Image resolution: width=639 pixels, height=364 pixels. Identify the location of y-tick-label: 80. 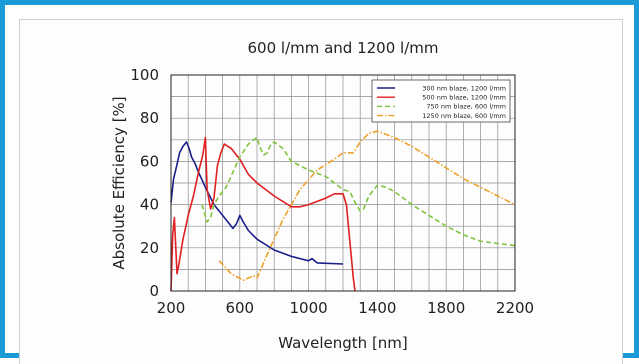
(149, 118).